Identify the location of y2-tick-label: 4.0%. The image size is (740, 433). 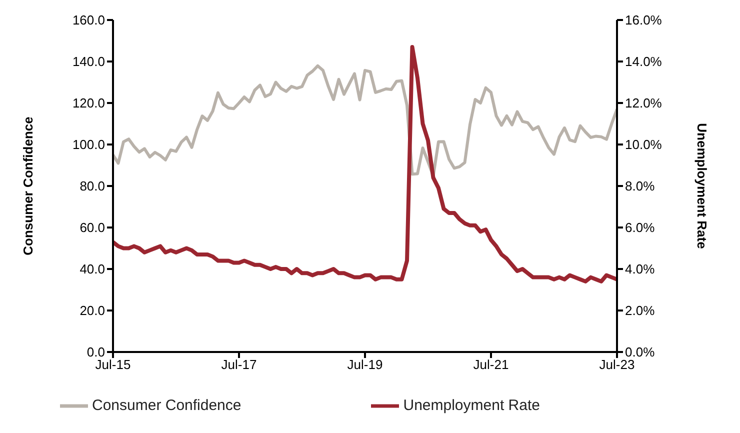
(640, 269).